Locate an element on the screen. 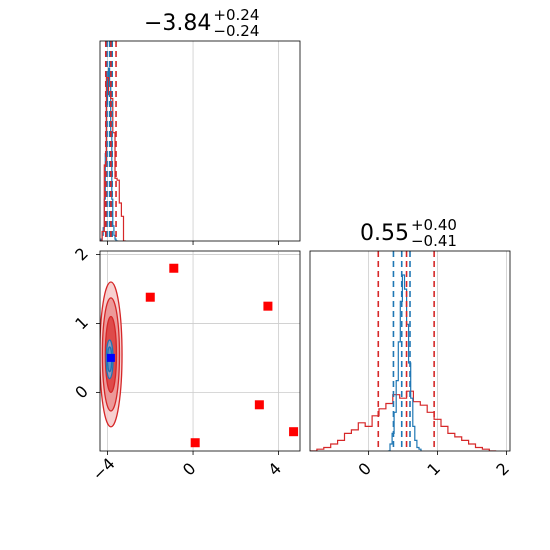 The image size is (550, 550). truth-marker-blue is located at coordinates (110, 357).